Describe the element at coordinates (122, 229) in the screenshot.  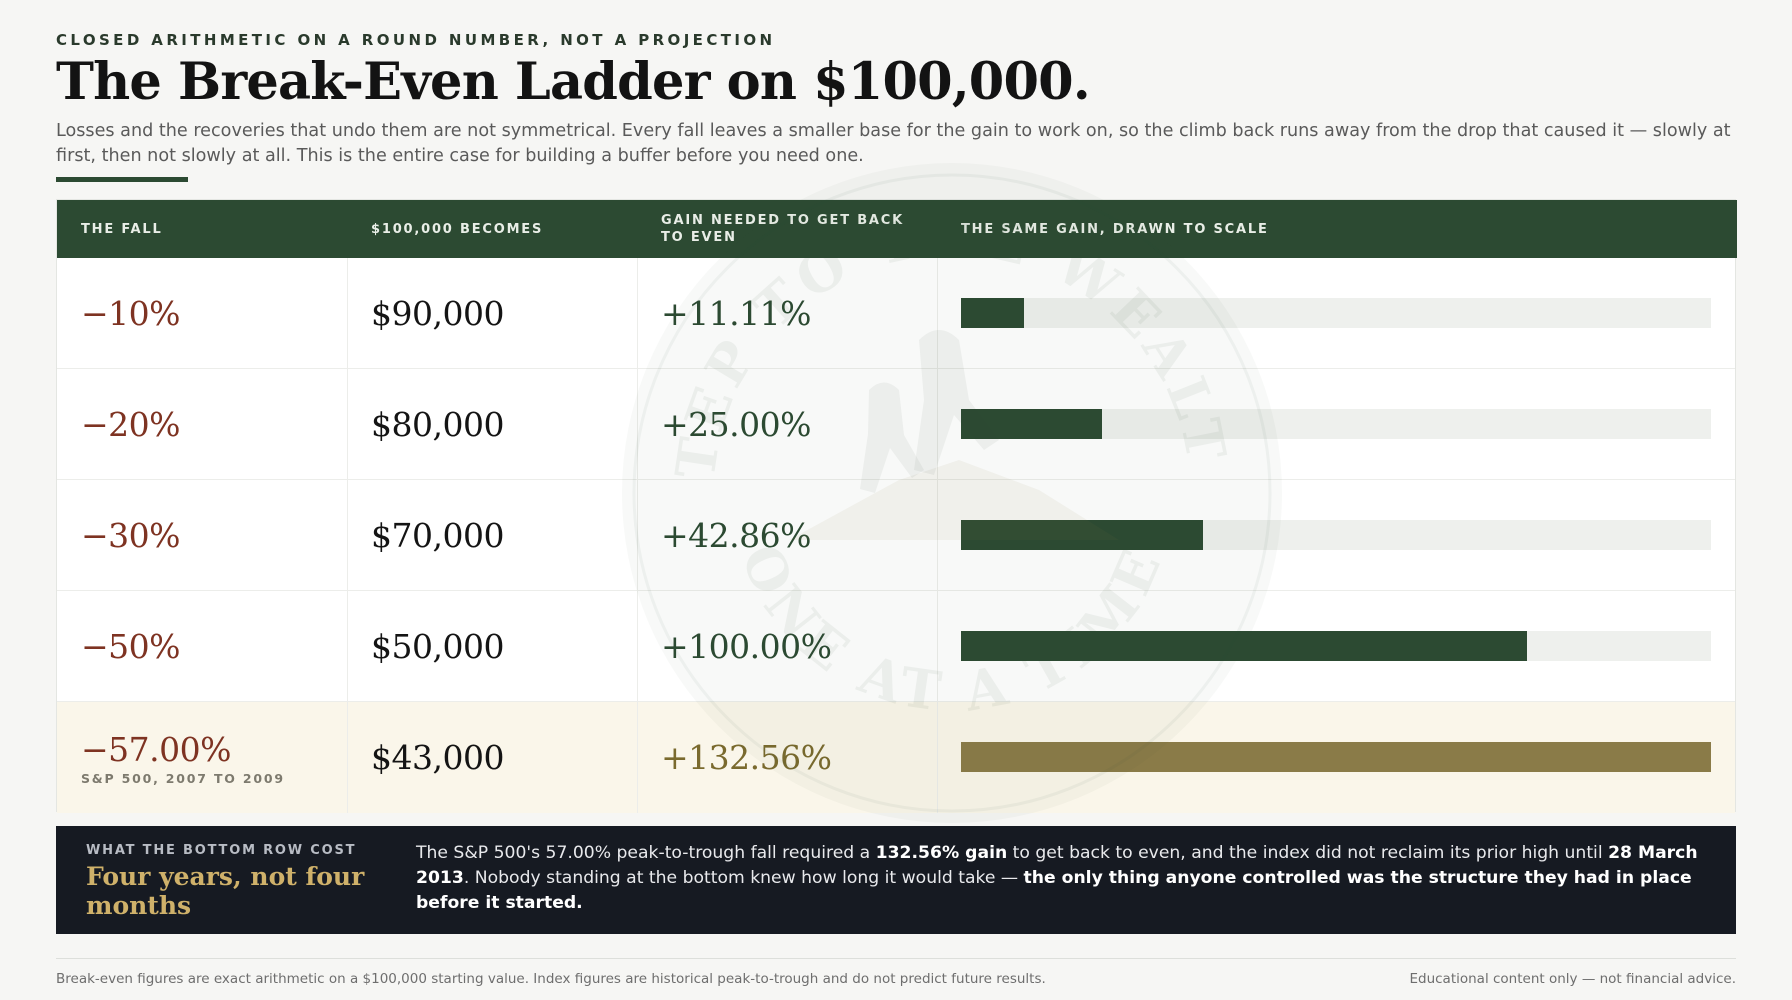
I see `column-header-fall: THE FALL` at that location.